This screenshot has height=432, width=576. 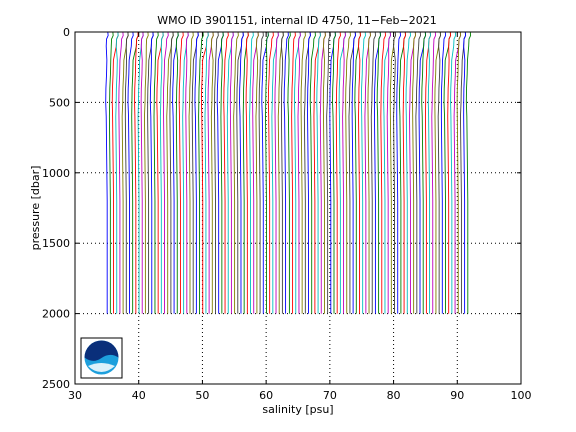 What do you see at coordinates (266, 395) in the screenshot?
I see `x-tick-label: 60` at bounding box center [266, 395].